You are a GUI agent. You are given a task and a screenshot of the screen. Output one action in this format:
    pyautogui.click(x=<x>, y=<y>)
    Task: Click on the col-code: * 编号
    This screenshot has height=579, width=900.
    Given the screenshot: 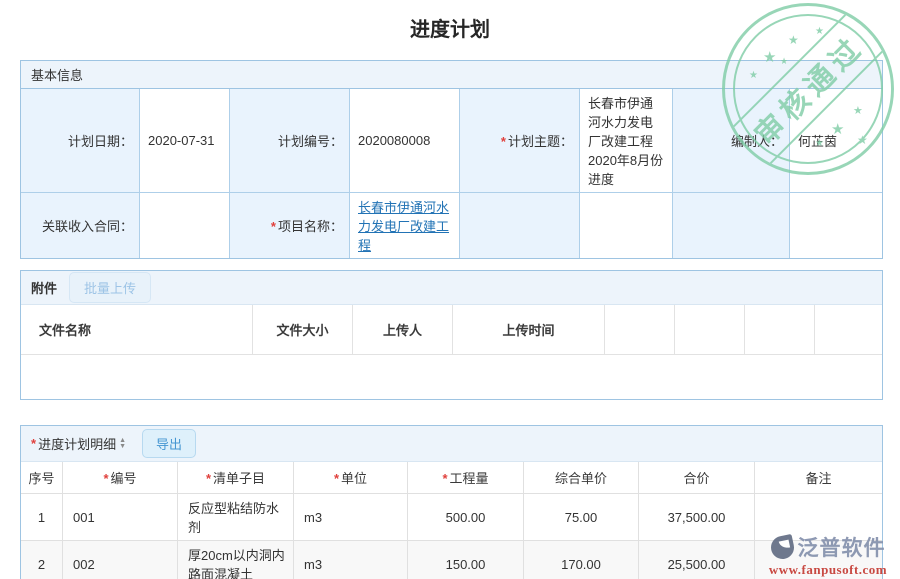 What is the action you would take?
    pyautogui.click(x=120, y=478)
    